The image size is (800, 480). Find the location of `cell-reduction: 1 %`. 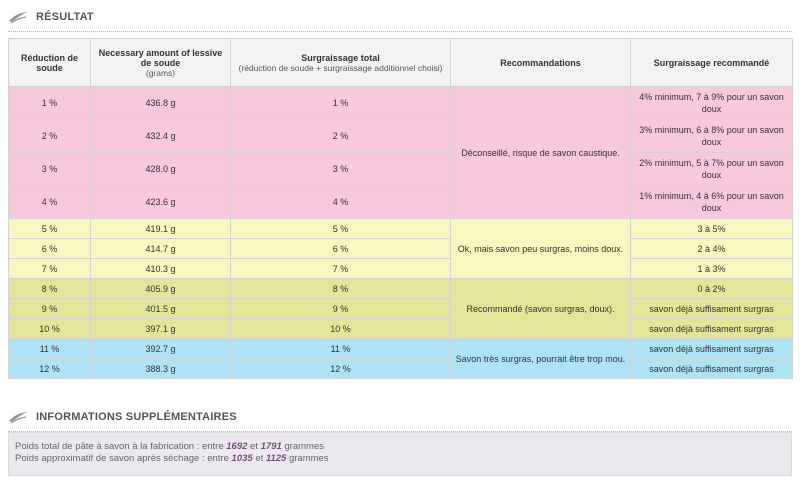

cell-reduction: 1 % is located at coordinates (49, 103).